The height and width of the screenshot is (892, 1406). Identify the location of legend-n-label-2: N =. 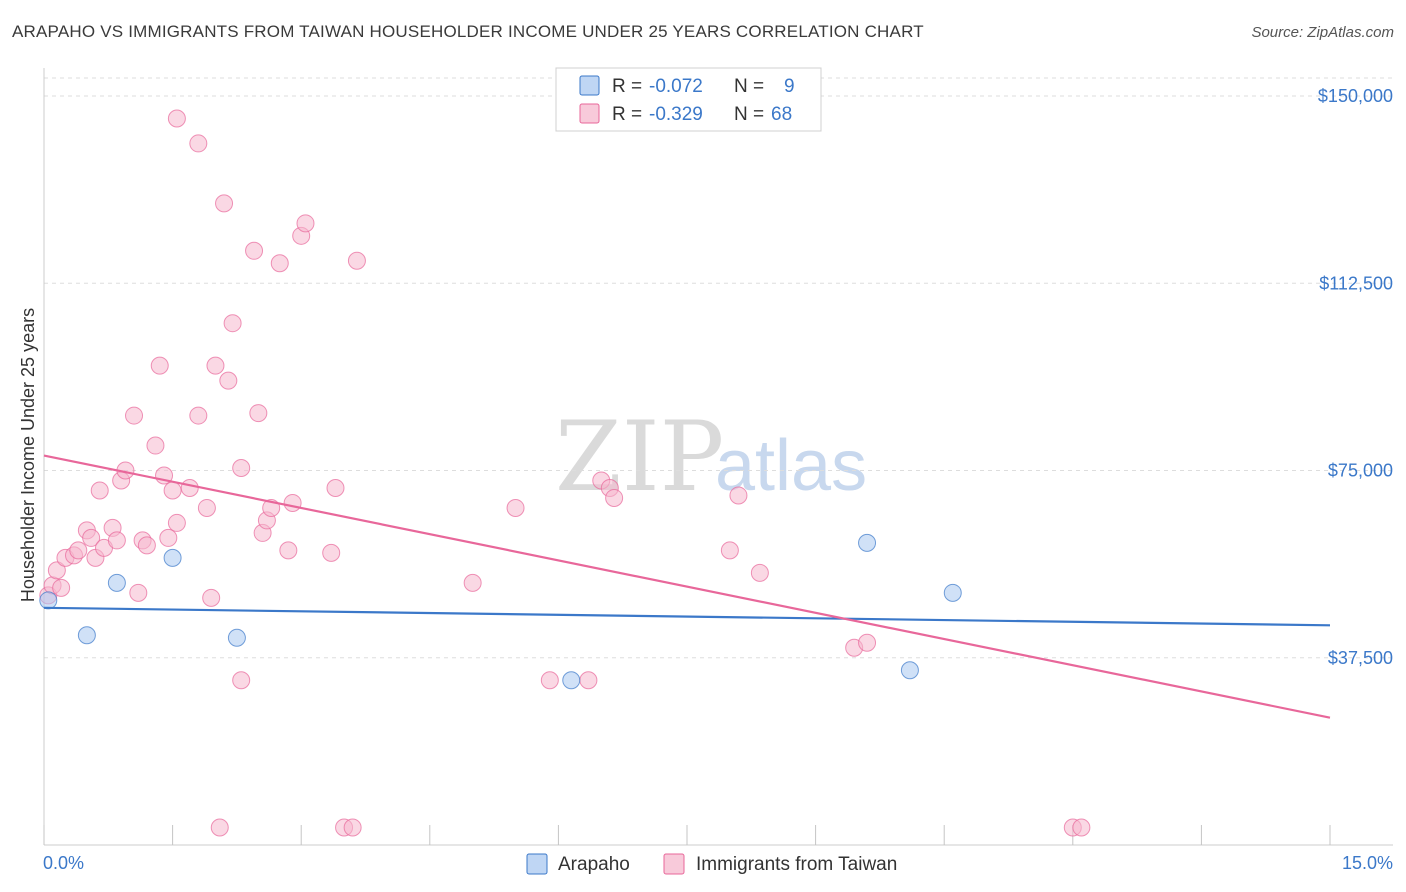
(749, 114).